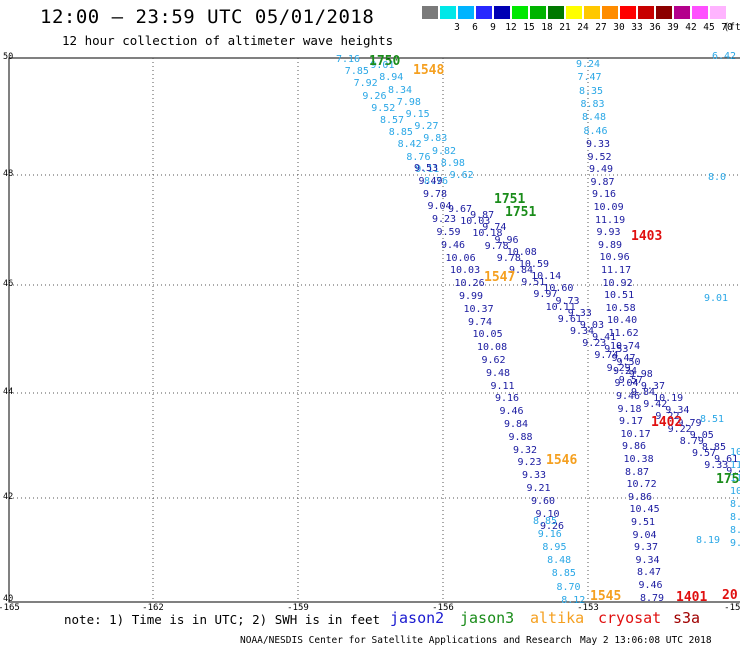  What do you see at coordinates (646, 640) in the screenshot?
I see `generated-timestamp: May 2 13:06:08 UTC 2018` at bounding box center [646, 640].